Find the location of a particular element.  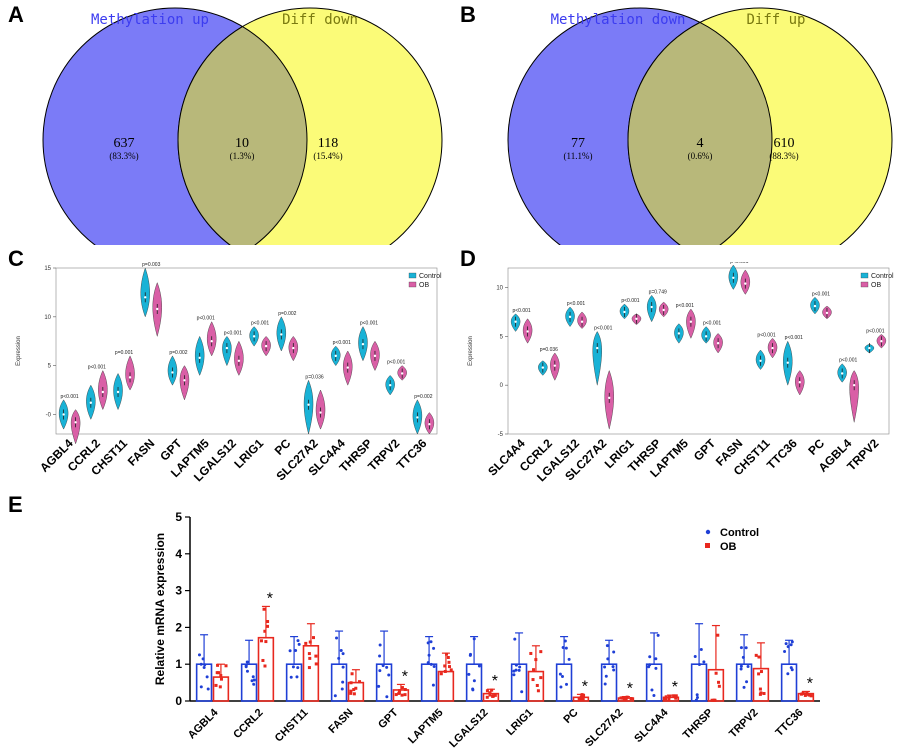

violin-d-y-axis-label: Expression is located at coordinates (471, 351).